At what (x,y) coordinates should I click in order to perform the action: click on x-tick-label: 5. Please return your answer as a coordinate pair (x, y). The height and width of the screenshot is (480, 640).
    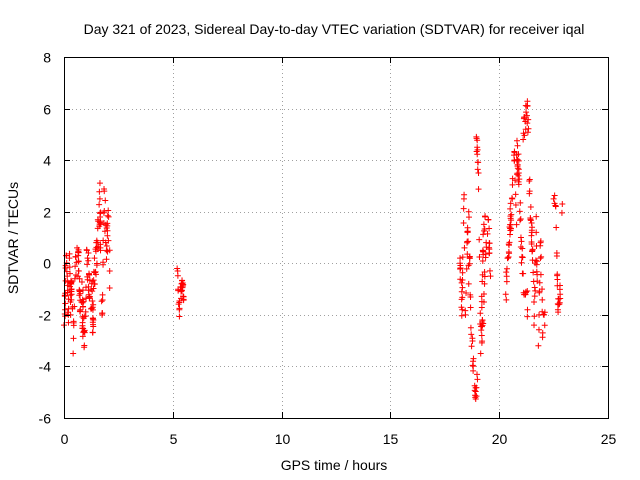
    Looking at the image, I should click on (174, 439).